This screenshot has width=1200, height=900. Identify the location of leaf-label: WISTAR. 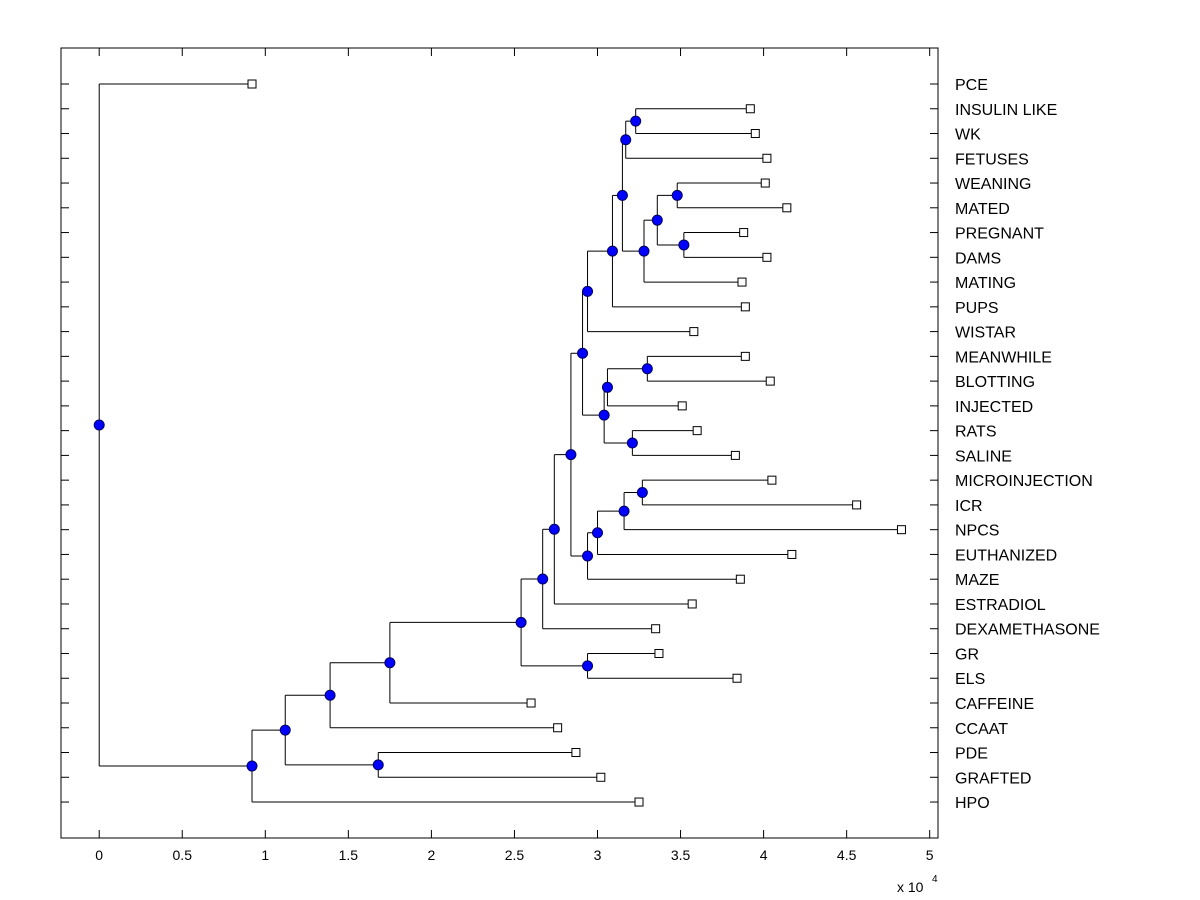
(985, 333).